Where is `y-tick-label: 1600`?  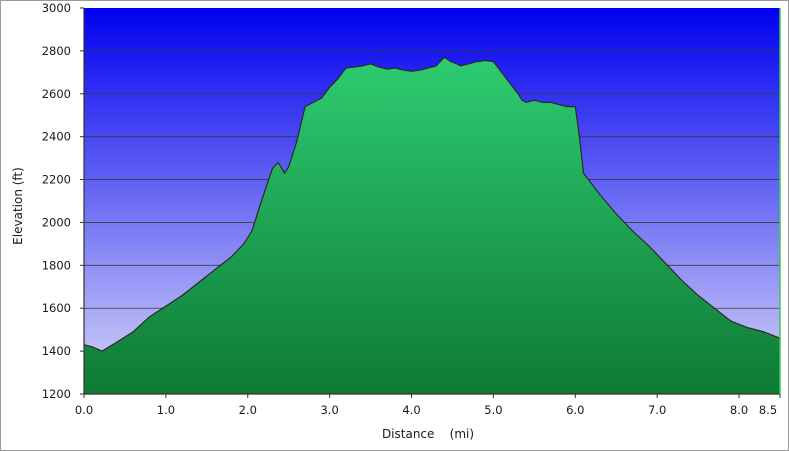
y-tick-label: 1600 is located at coordinates (56, 308).